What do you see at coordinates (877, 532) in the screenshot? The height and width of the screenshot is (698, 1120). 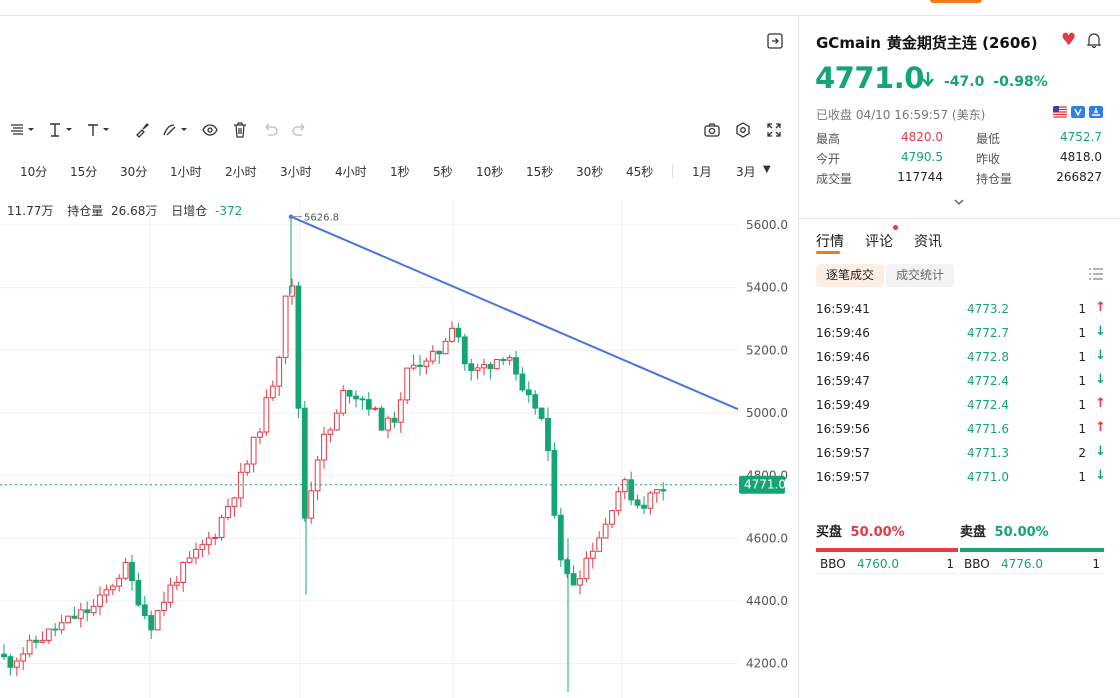 I see `buy-percent: 50.00%` at bounding box center [877, 532].